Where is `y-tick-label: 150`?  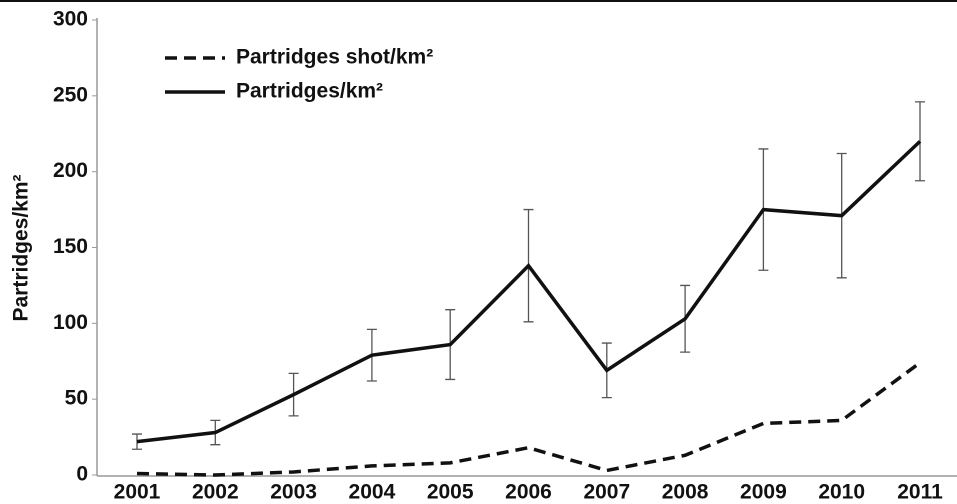
y-tick-label: 150 is located at coordinates (70, 246).